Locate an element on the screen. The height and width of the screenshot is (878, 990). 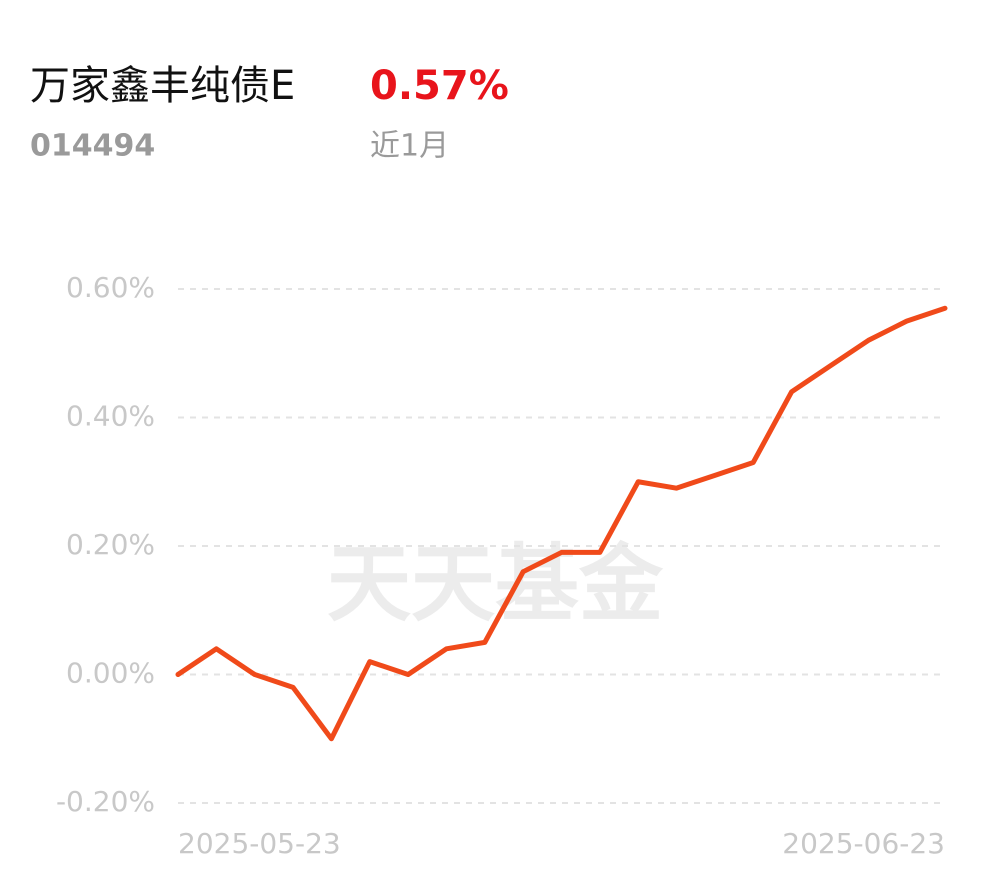
y-tick-label: 0.60% is located at coordinates (110, 287).